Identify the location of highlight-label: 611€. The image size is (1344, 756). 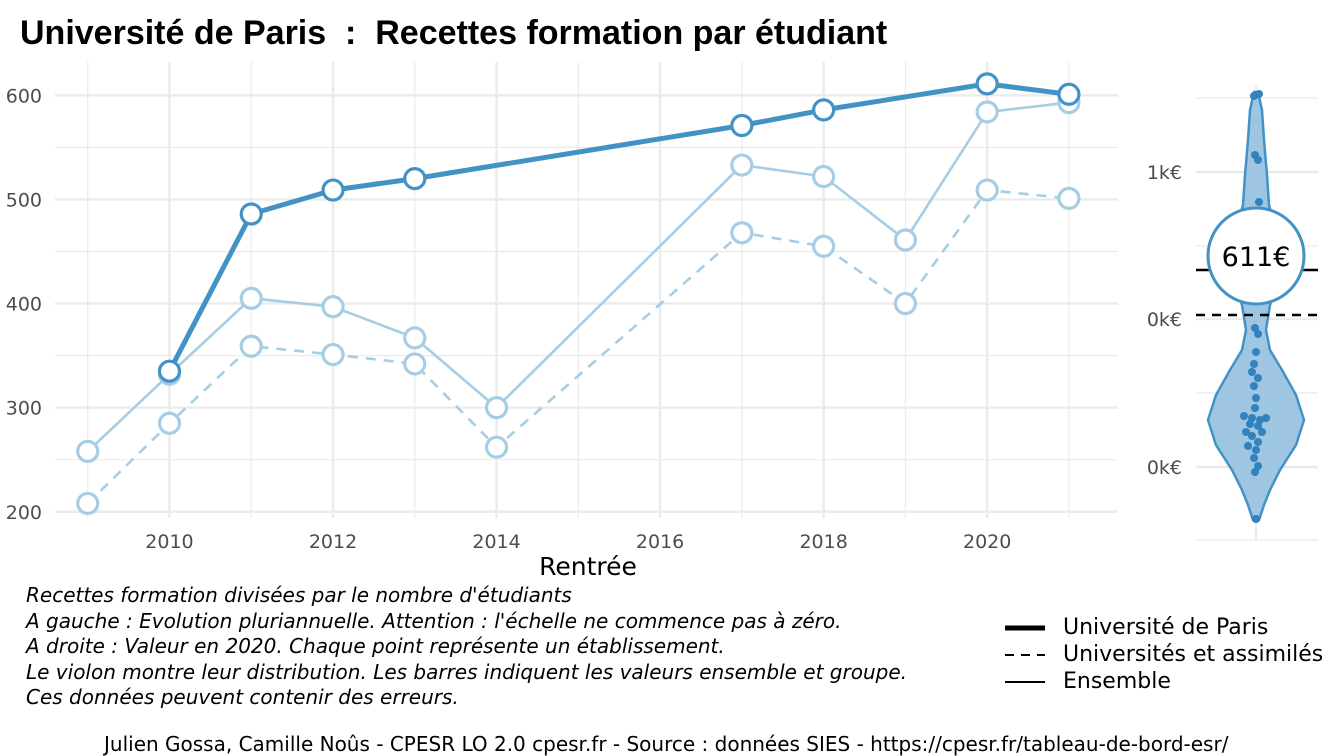
(1256, 257).